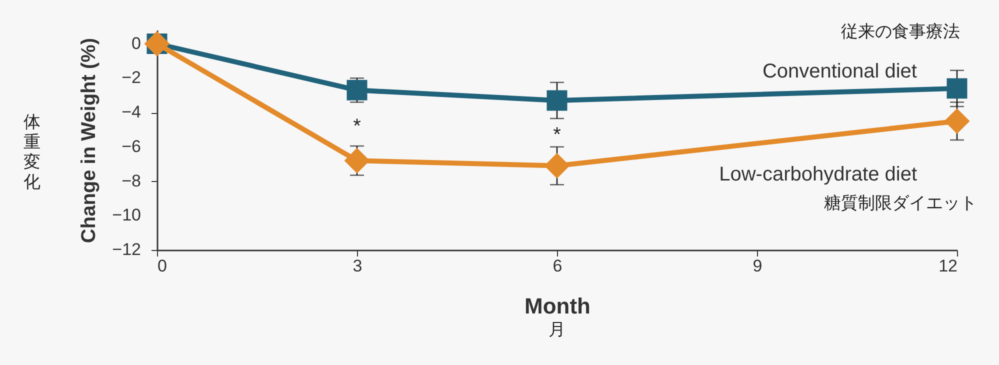 This screenshot has width=999, height=365. I want to click on y-tick-label: −12, so click(126, 249).